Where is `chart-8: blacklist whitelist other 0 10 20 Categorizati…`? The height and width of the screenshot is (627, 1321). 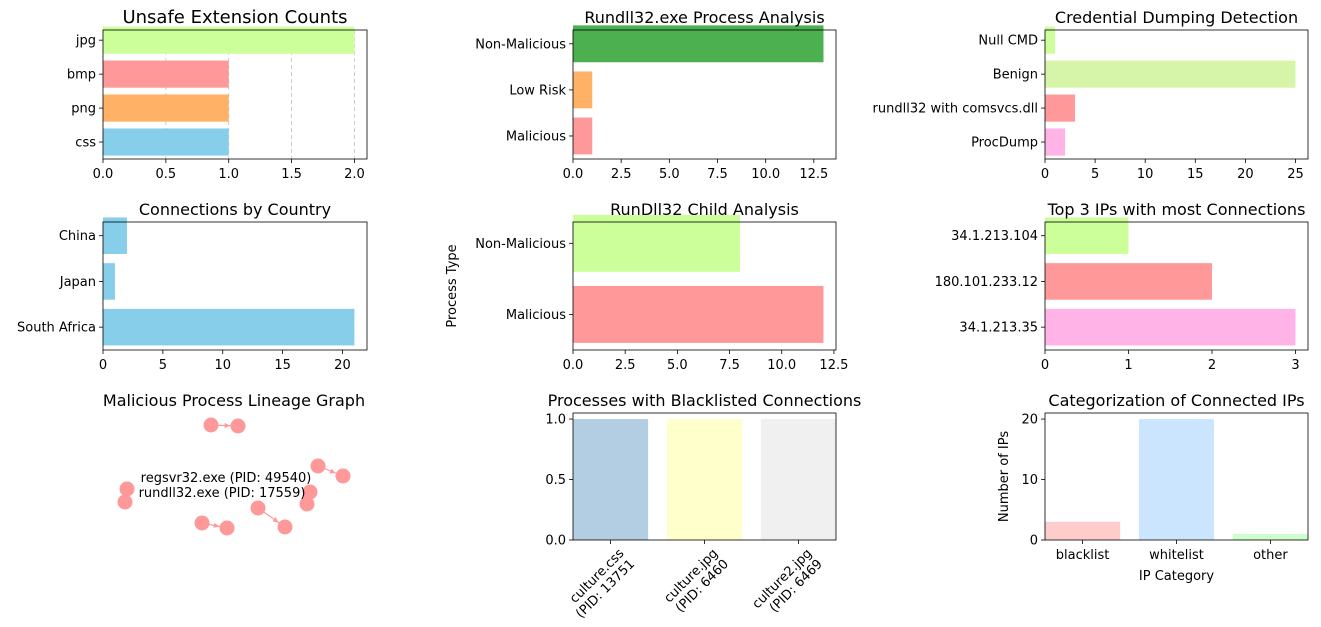
chart-8: blacklist whitelist other 0 10 20 Categorizati… is located at coordinates (1153, 487).